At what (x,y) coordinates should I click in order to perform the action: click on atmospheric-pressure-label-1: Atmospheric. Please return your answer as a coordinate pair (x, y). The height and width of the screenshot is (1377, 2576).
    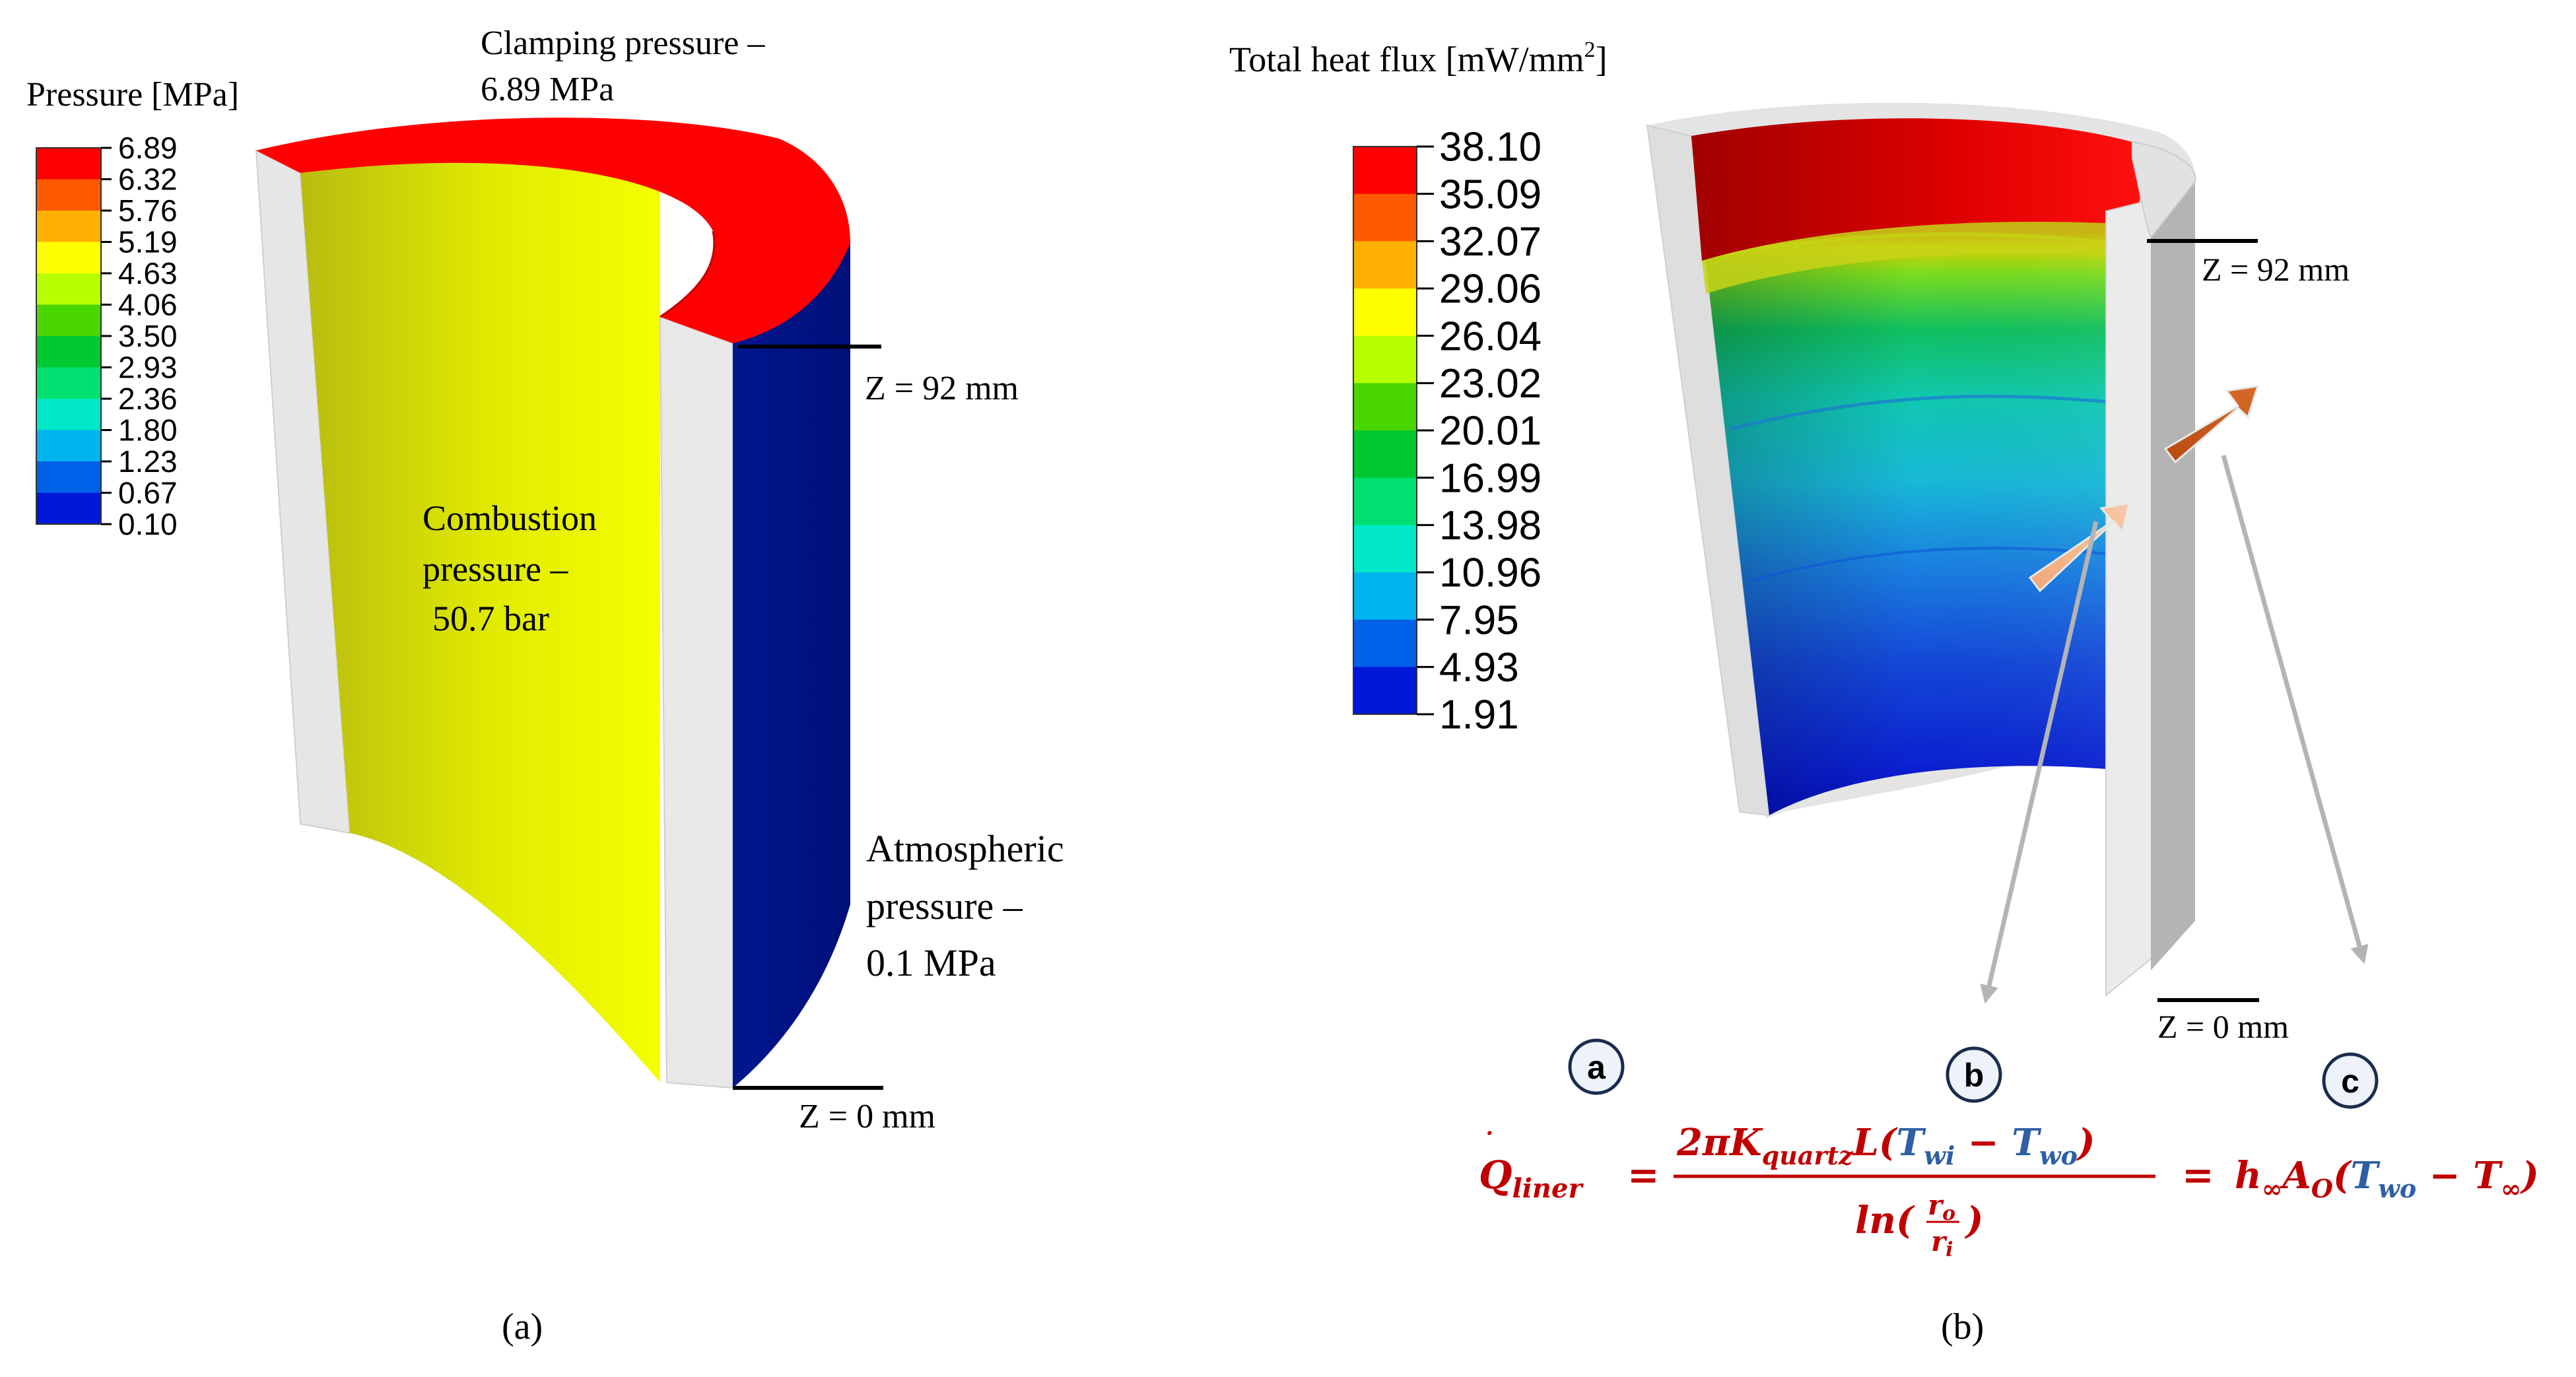
    Looking at the image, I should click on (965, 848).